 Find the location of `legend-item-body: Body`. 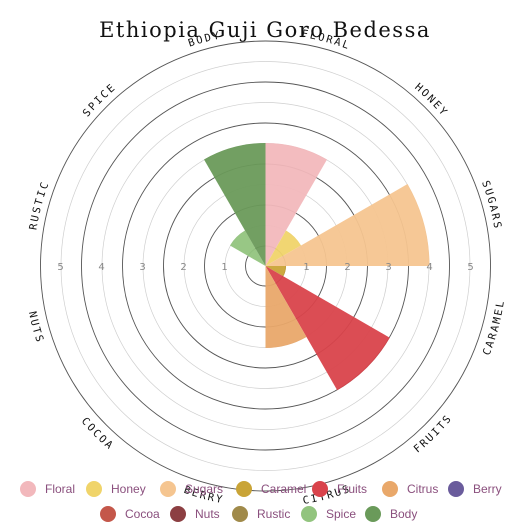

legend-item-body: Body is located at coordinates (391, 514).